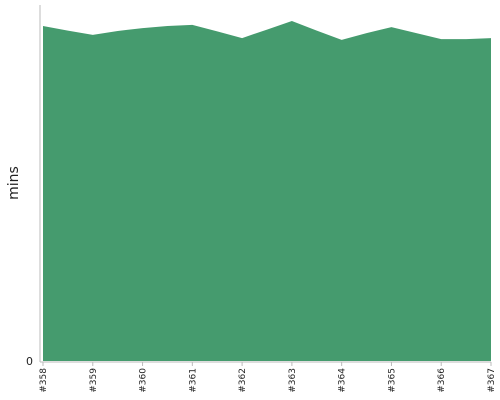  I want to click on x-tick-label: #362, so click(243, 380).